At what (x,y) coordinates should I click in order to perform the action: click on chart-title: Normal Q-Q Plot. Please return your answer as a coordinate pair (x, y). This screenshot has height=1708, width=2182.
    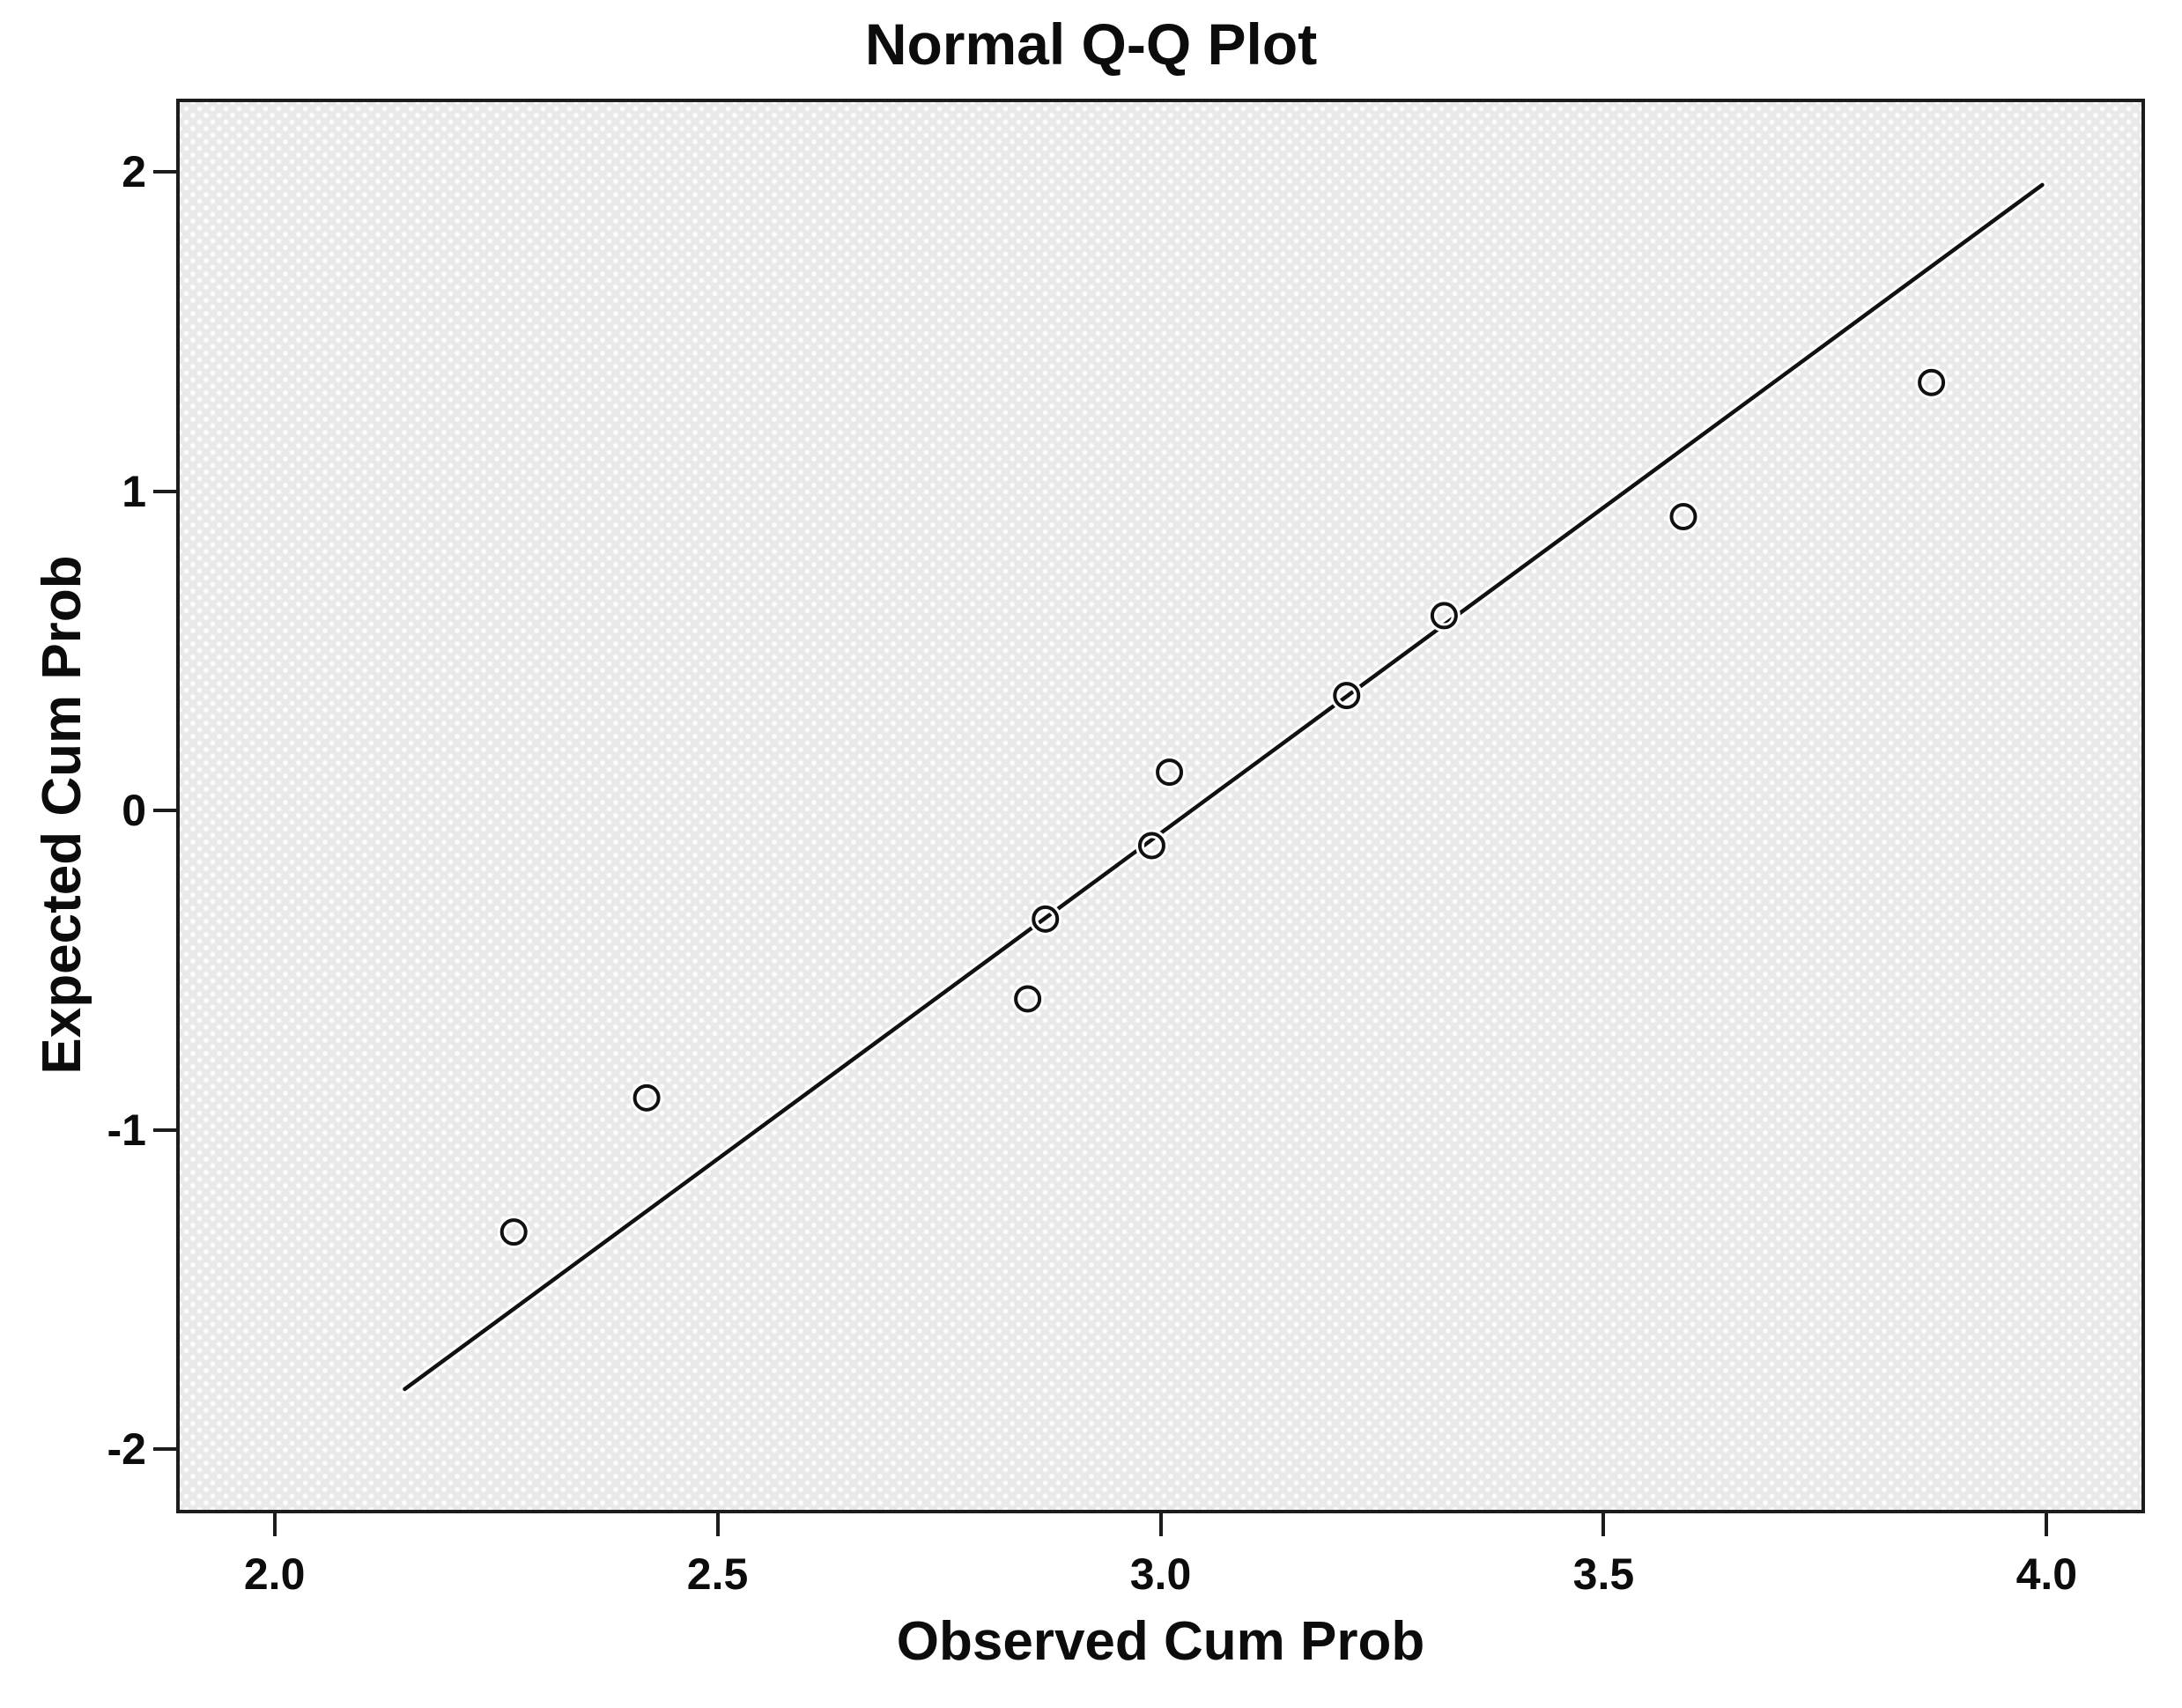
    Looking at the image, I should click on (1091, 44).